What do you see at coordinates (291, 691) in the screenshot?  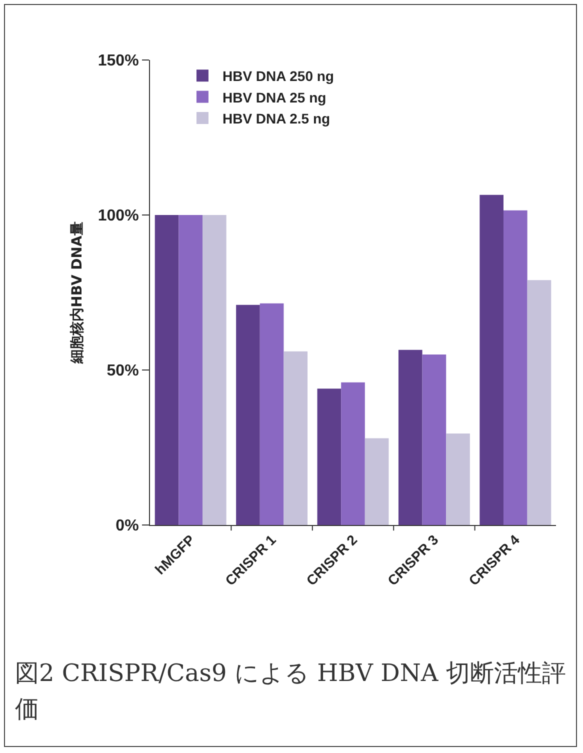 I see `caption: 図2 CRISPR/Cas9 による HBV DNA 切断活性評価` at bounding box center [291, 691].